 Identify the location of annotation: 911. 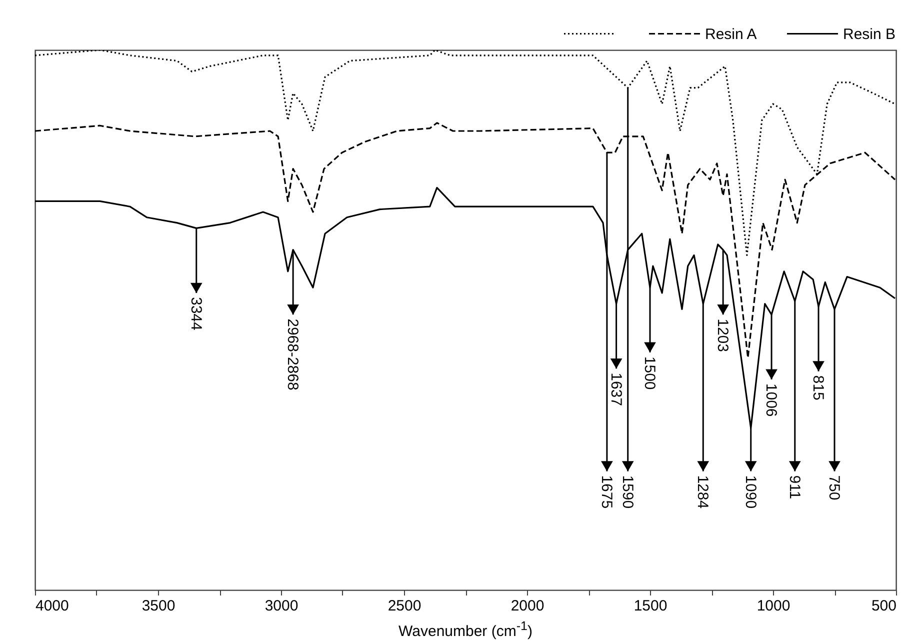
(794, 487).